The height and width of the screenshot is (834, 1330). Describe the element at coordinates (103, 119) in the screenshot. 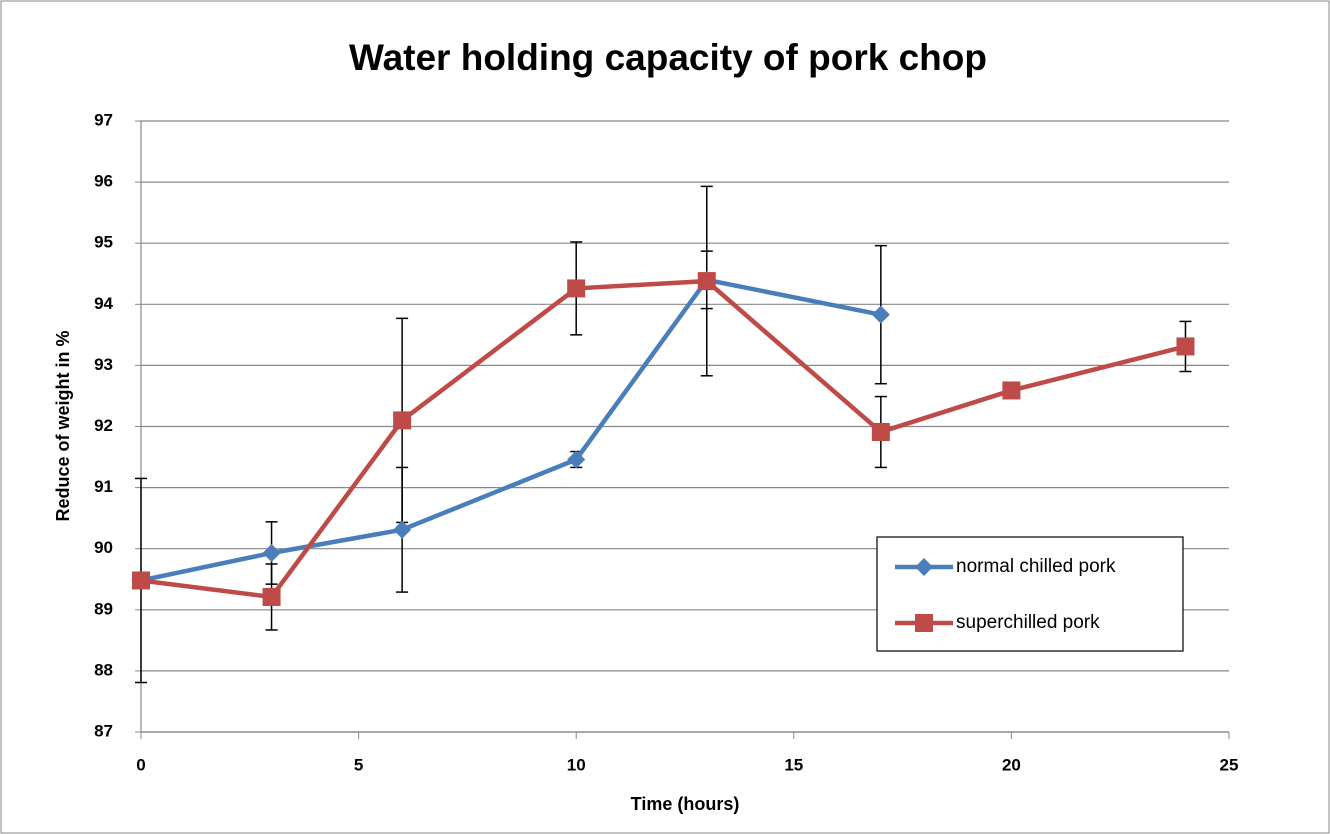

I see `y-tick-label: 97` at that location.